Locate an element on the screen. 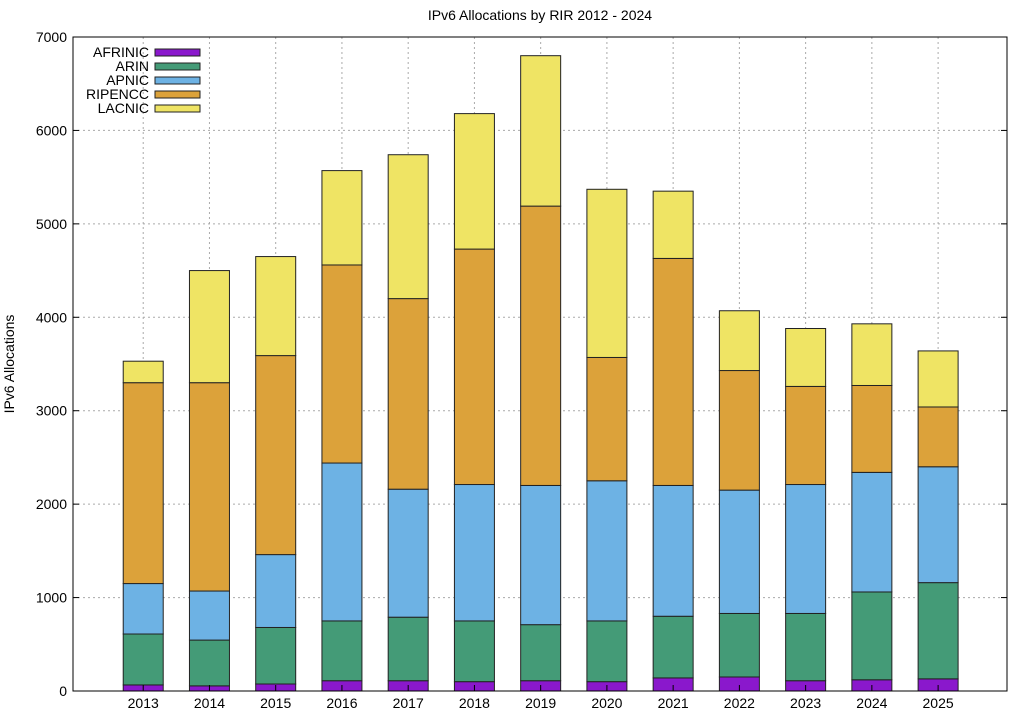 The height and width of the screenshot is (723, 1024). bar-apnic-2024 is located at coordinates (872, 532).